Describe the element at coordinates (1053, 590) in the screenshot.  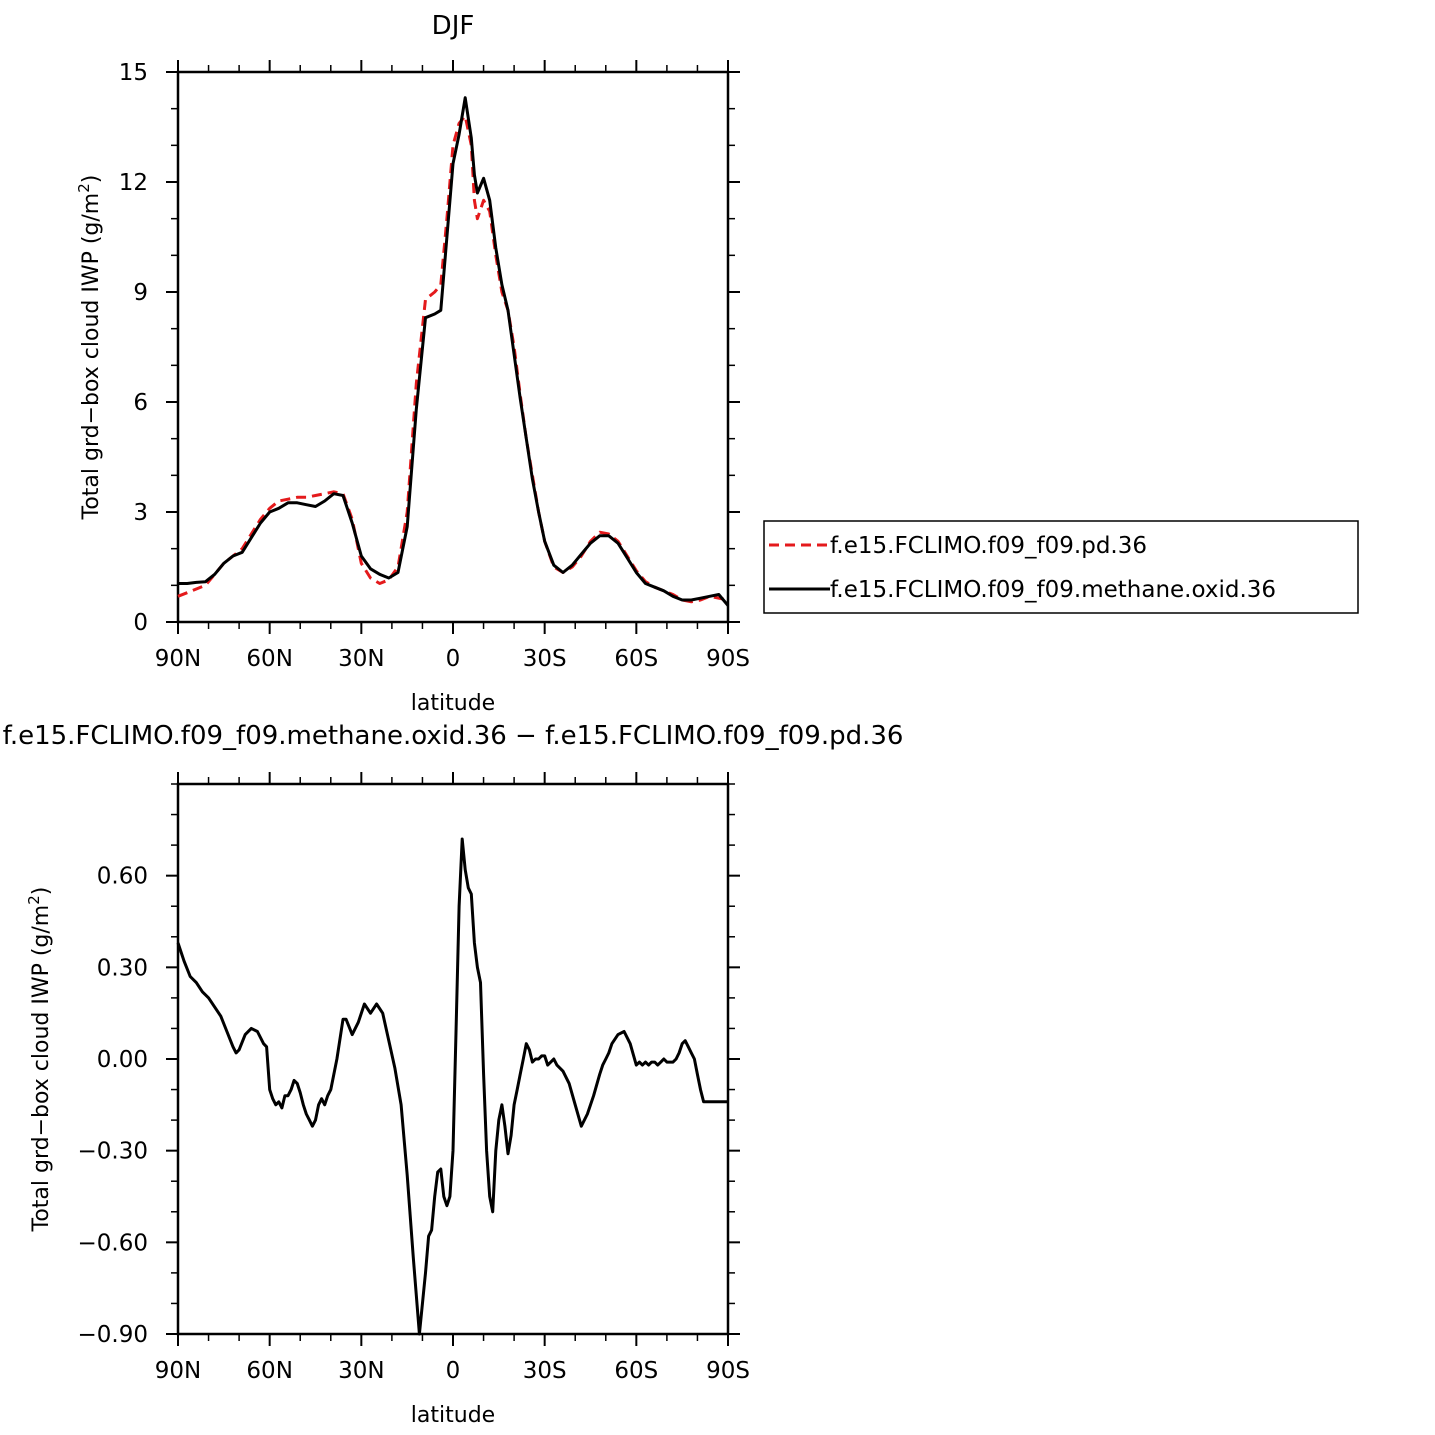
I see `legend-label-methane: f.e15.FCLIMO.f09_f09.methane.oxid.36` at that location.